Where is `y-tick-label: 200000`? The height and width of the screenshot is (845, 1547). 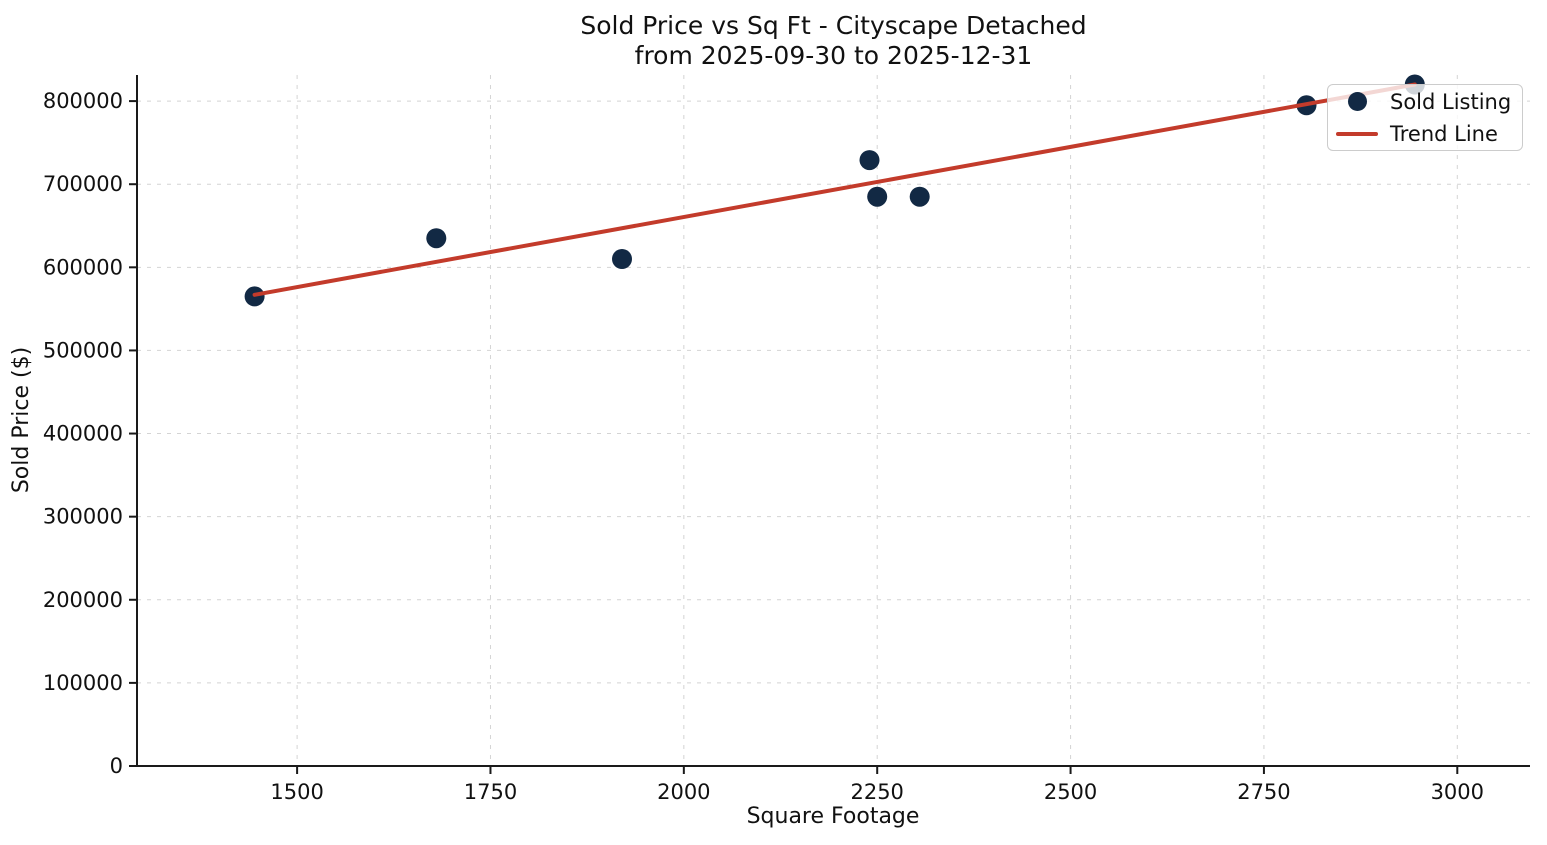 y-tick-label: 200000 is located at coordinates (83, 600).